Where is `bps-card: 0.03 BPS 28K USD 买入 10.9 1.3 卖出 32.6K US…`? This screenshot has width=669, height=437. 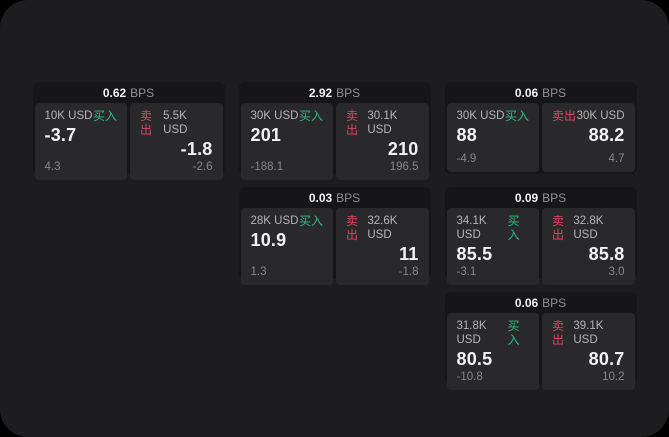
bps-card: 0.03 BPS 28K USD 买入 10.9 1.3 卖出 32.6K US… is located at coordinates (334, 236).